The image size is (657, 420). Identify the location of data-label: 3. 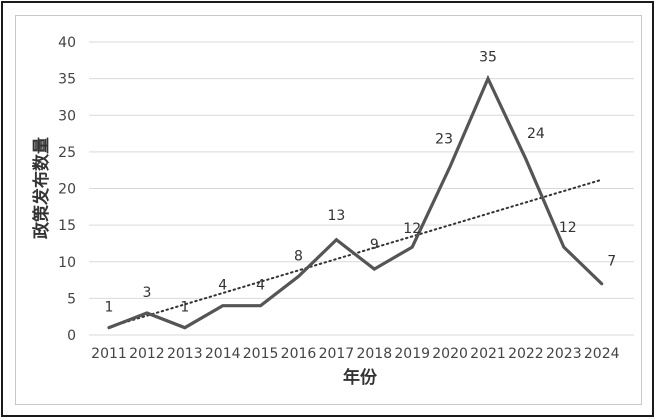
(146, 293).